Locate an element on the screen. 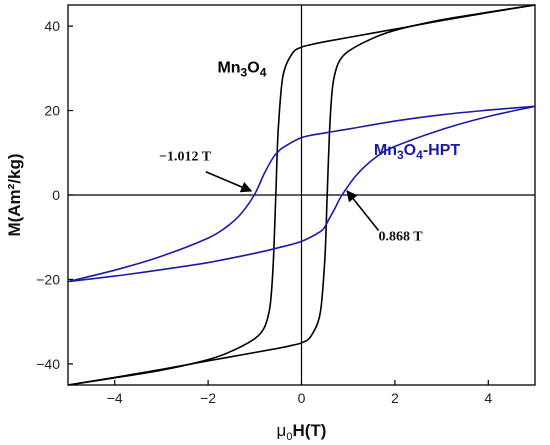 The height and width of the screenshot is (445, 550). series-label-hpt-sub1: 3 is located at coordinates (400, 155).